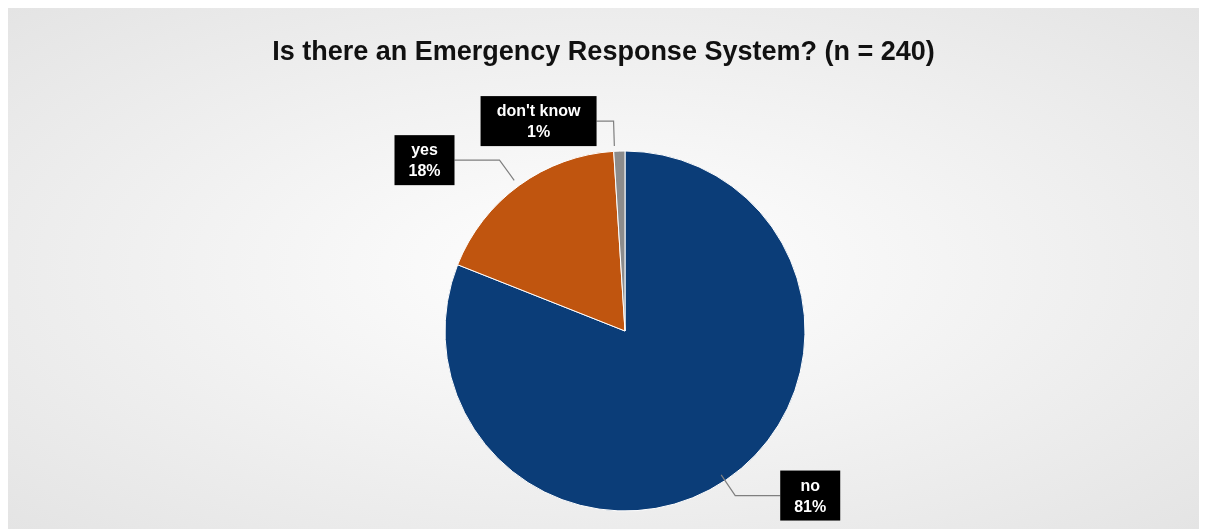 This screenshot has width=1207, height=529. I want to click on data-label: 18%, so click(424, 171).